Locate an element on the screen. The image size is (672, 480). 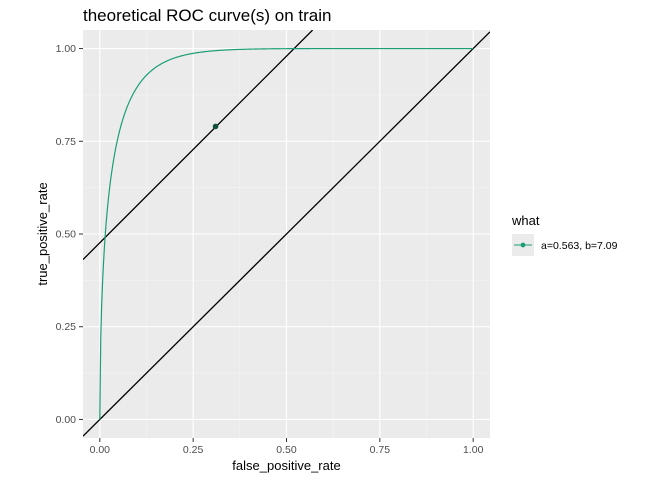
y-tick-label: 0.00 is located at coordinates (66, 420).